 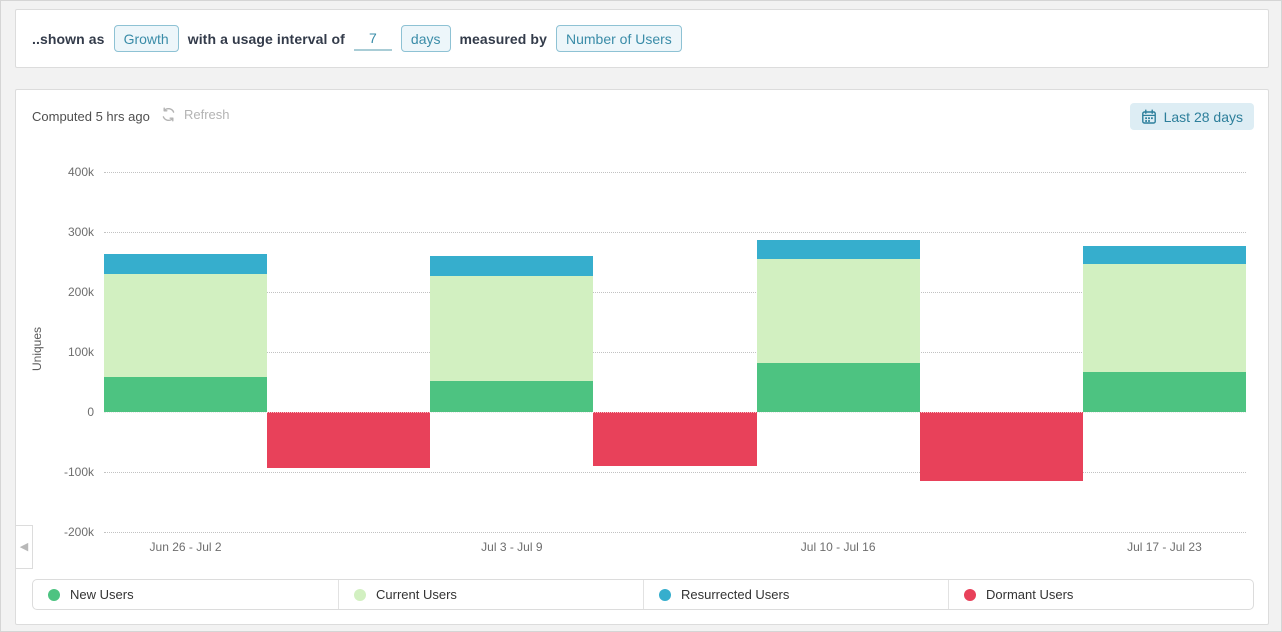 I want to click on usage-interval-label: with a usage interval of, so click(x=266, y=38).